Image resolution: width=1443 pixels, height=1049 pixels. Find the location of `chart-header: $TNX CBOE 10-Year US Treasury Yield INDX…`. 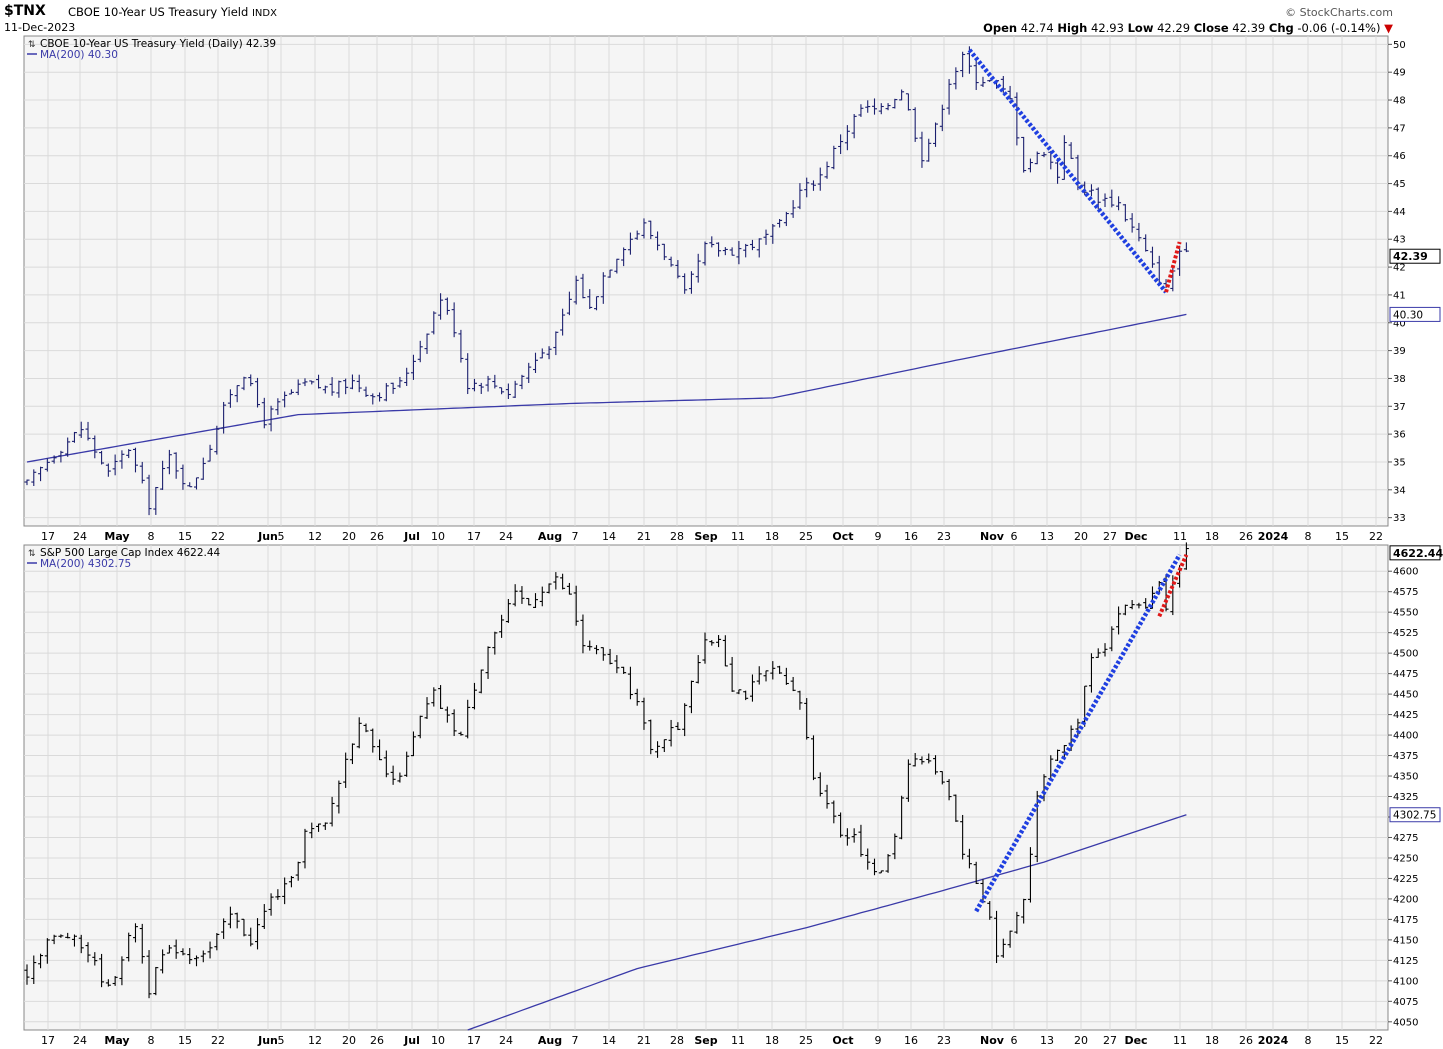

chart-header: $TNX CBOE 10-Year US Treasury Yield INDX… is located at coordinates (721, 18).